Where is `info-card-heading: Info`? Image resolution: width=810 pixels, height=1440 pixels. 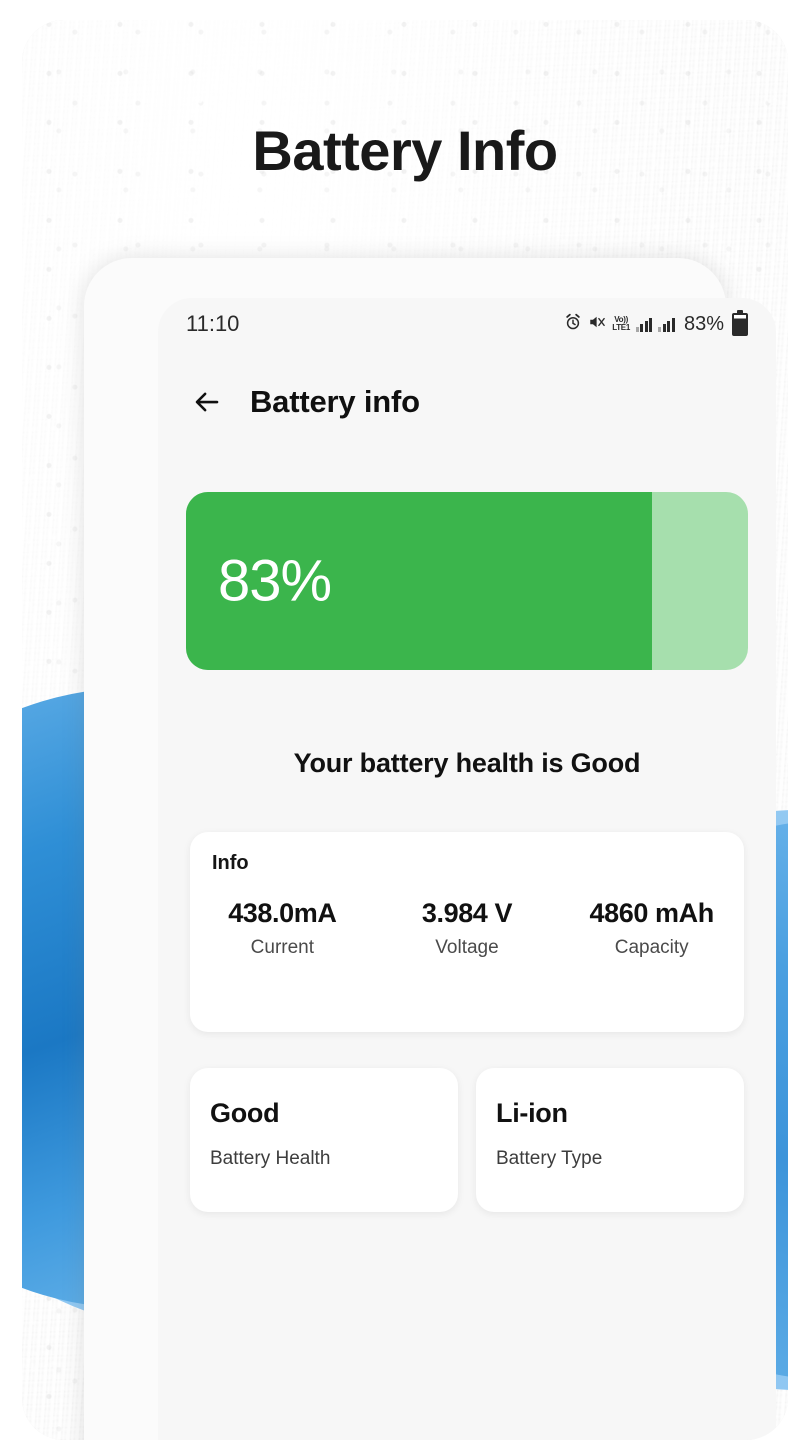 info-card-heading: Info is located at coordinates (230, 863).